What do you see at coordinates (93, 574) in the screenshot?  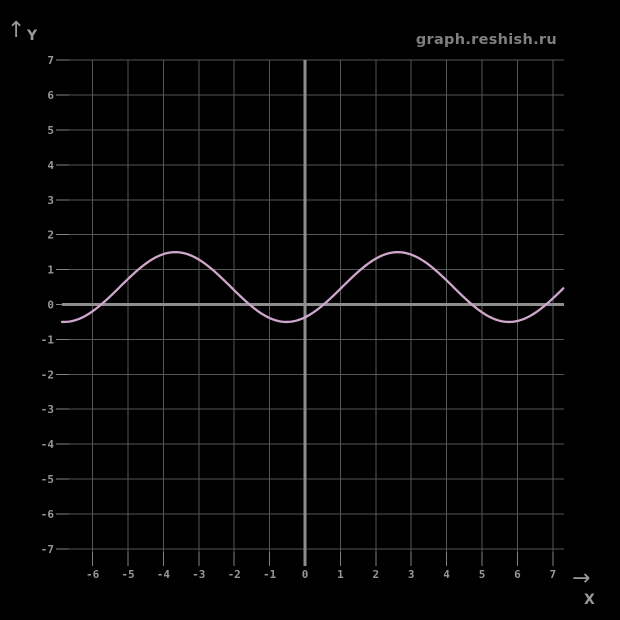 I see `x-tick-label: -6` at bounding box center [93, 574].